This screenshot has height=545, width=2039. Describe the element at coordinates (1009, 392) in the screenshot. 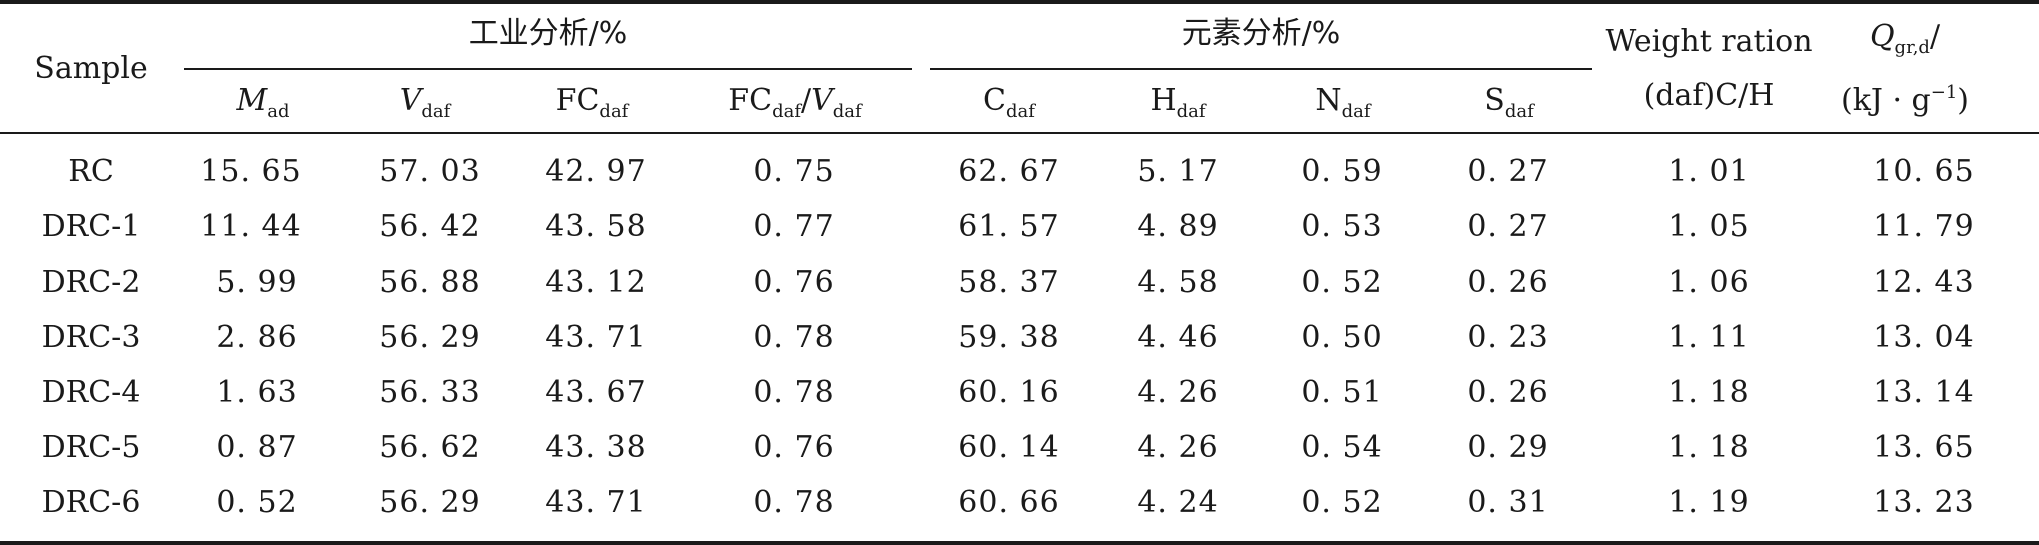

I see `cell-c-daf: 60. 16` at that location.